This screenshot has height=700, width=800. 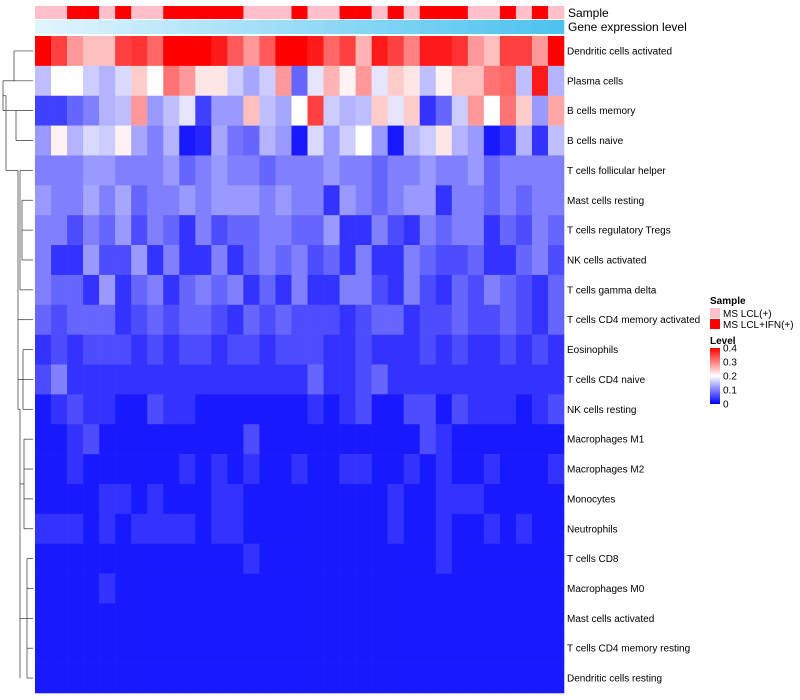 What do you see at coordinates (235, 27) in the screenshot?
I see `gene-cell` at bounding box center [235, 27].